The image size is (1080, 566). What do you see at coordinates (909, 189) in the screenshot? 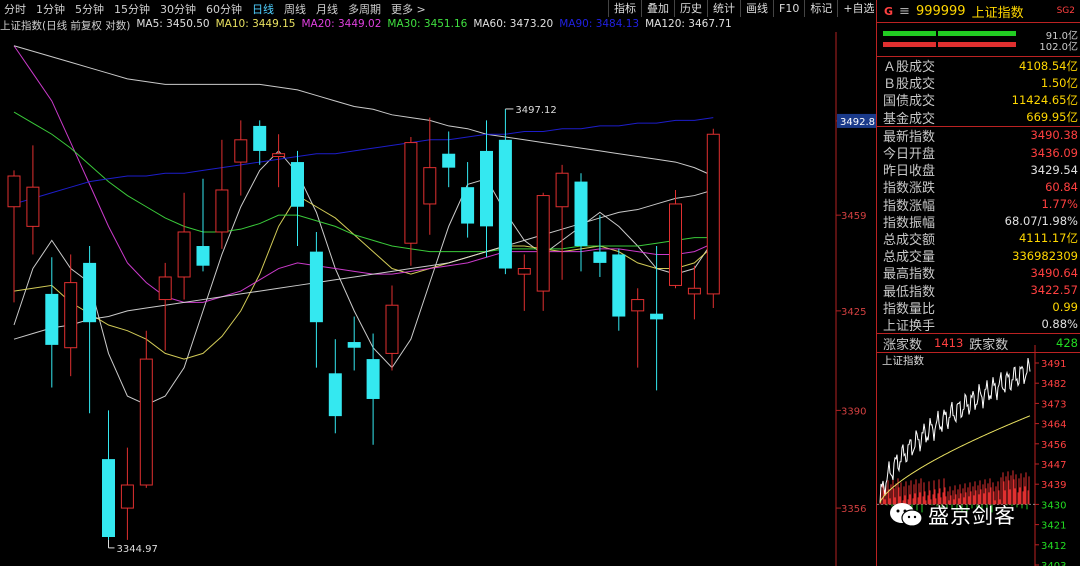
I see `quote-row-label: 指数涨跌` at bounding box center [909, 189].